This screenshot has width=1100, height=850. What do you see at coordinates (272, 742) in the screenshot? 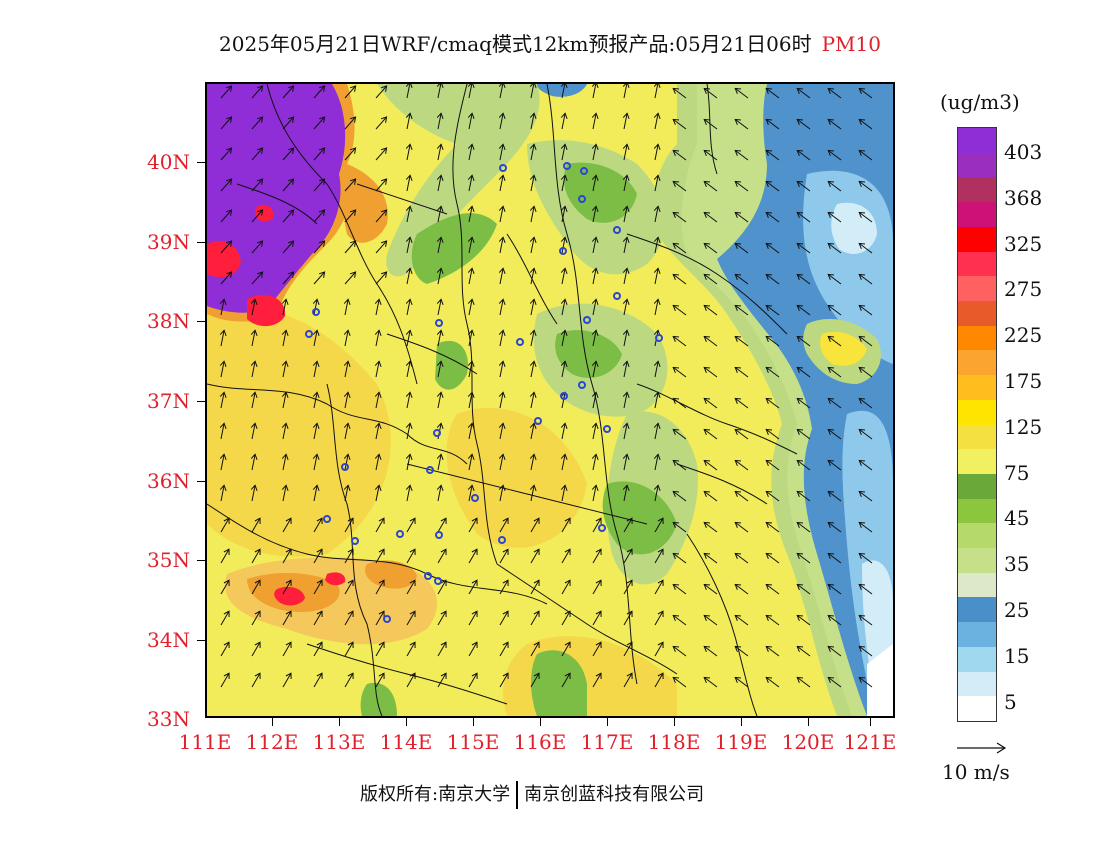
I see `lon-label: 112E` at bounding box center [272, 742].